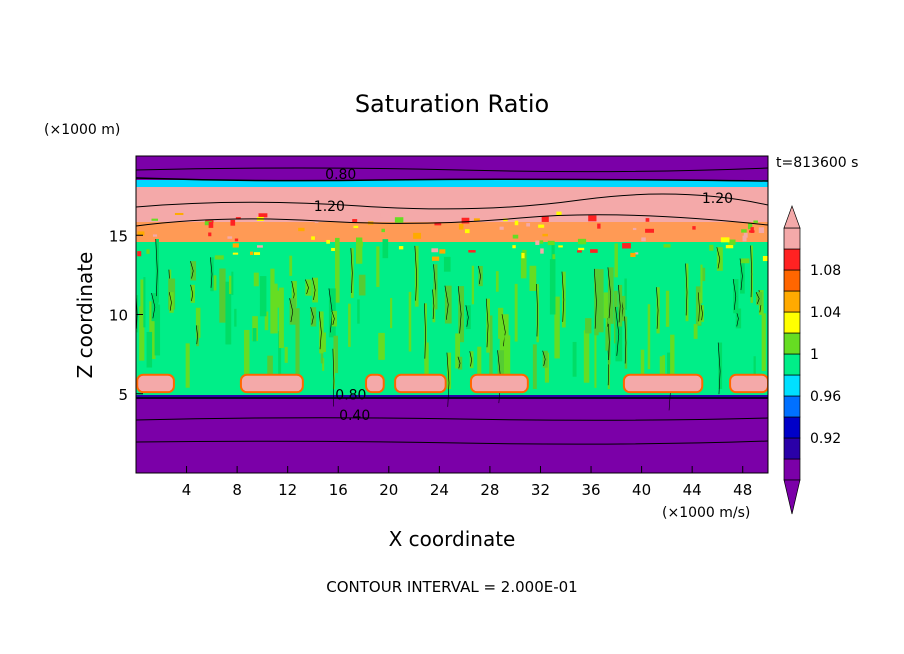  I want to click on colorbar-label-3: 1.04, so click(825, 313).